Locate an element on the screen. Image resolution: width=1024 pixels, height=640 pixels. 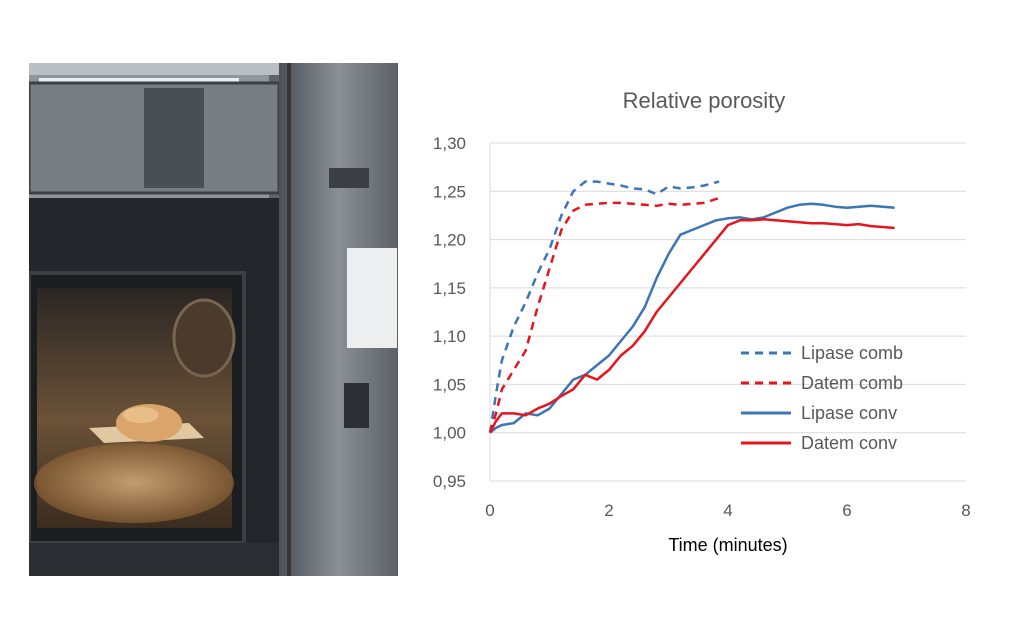
y-tick-label-1: 1,00 is located at coordinates (449, 433).